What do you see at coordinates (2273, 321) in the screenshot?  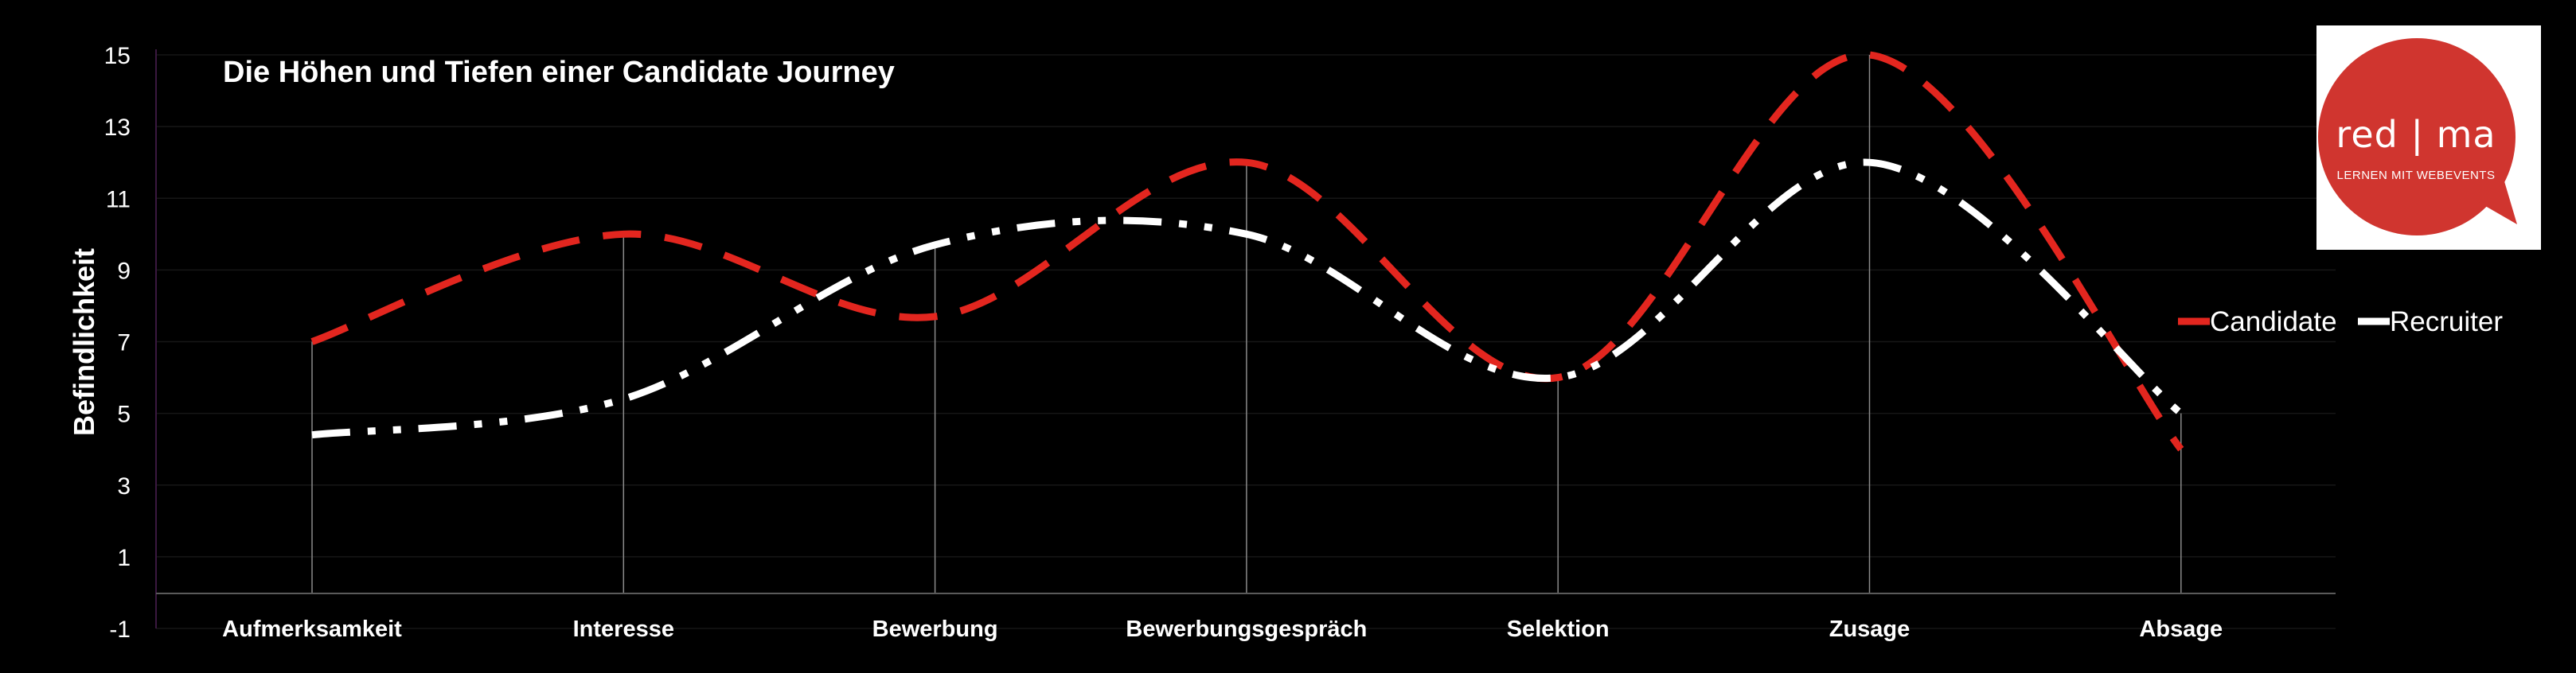 I see `legend-label-candidate: Candidate` at bounding box center [2273, 321].